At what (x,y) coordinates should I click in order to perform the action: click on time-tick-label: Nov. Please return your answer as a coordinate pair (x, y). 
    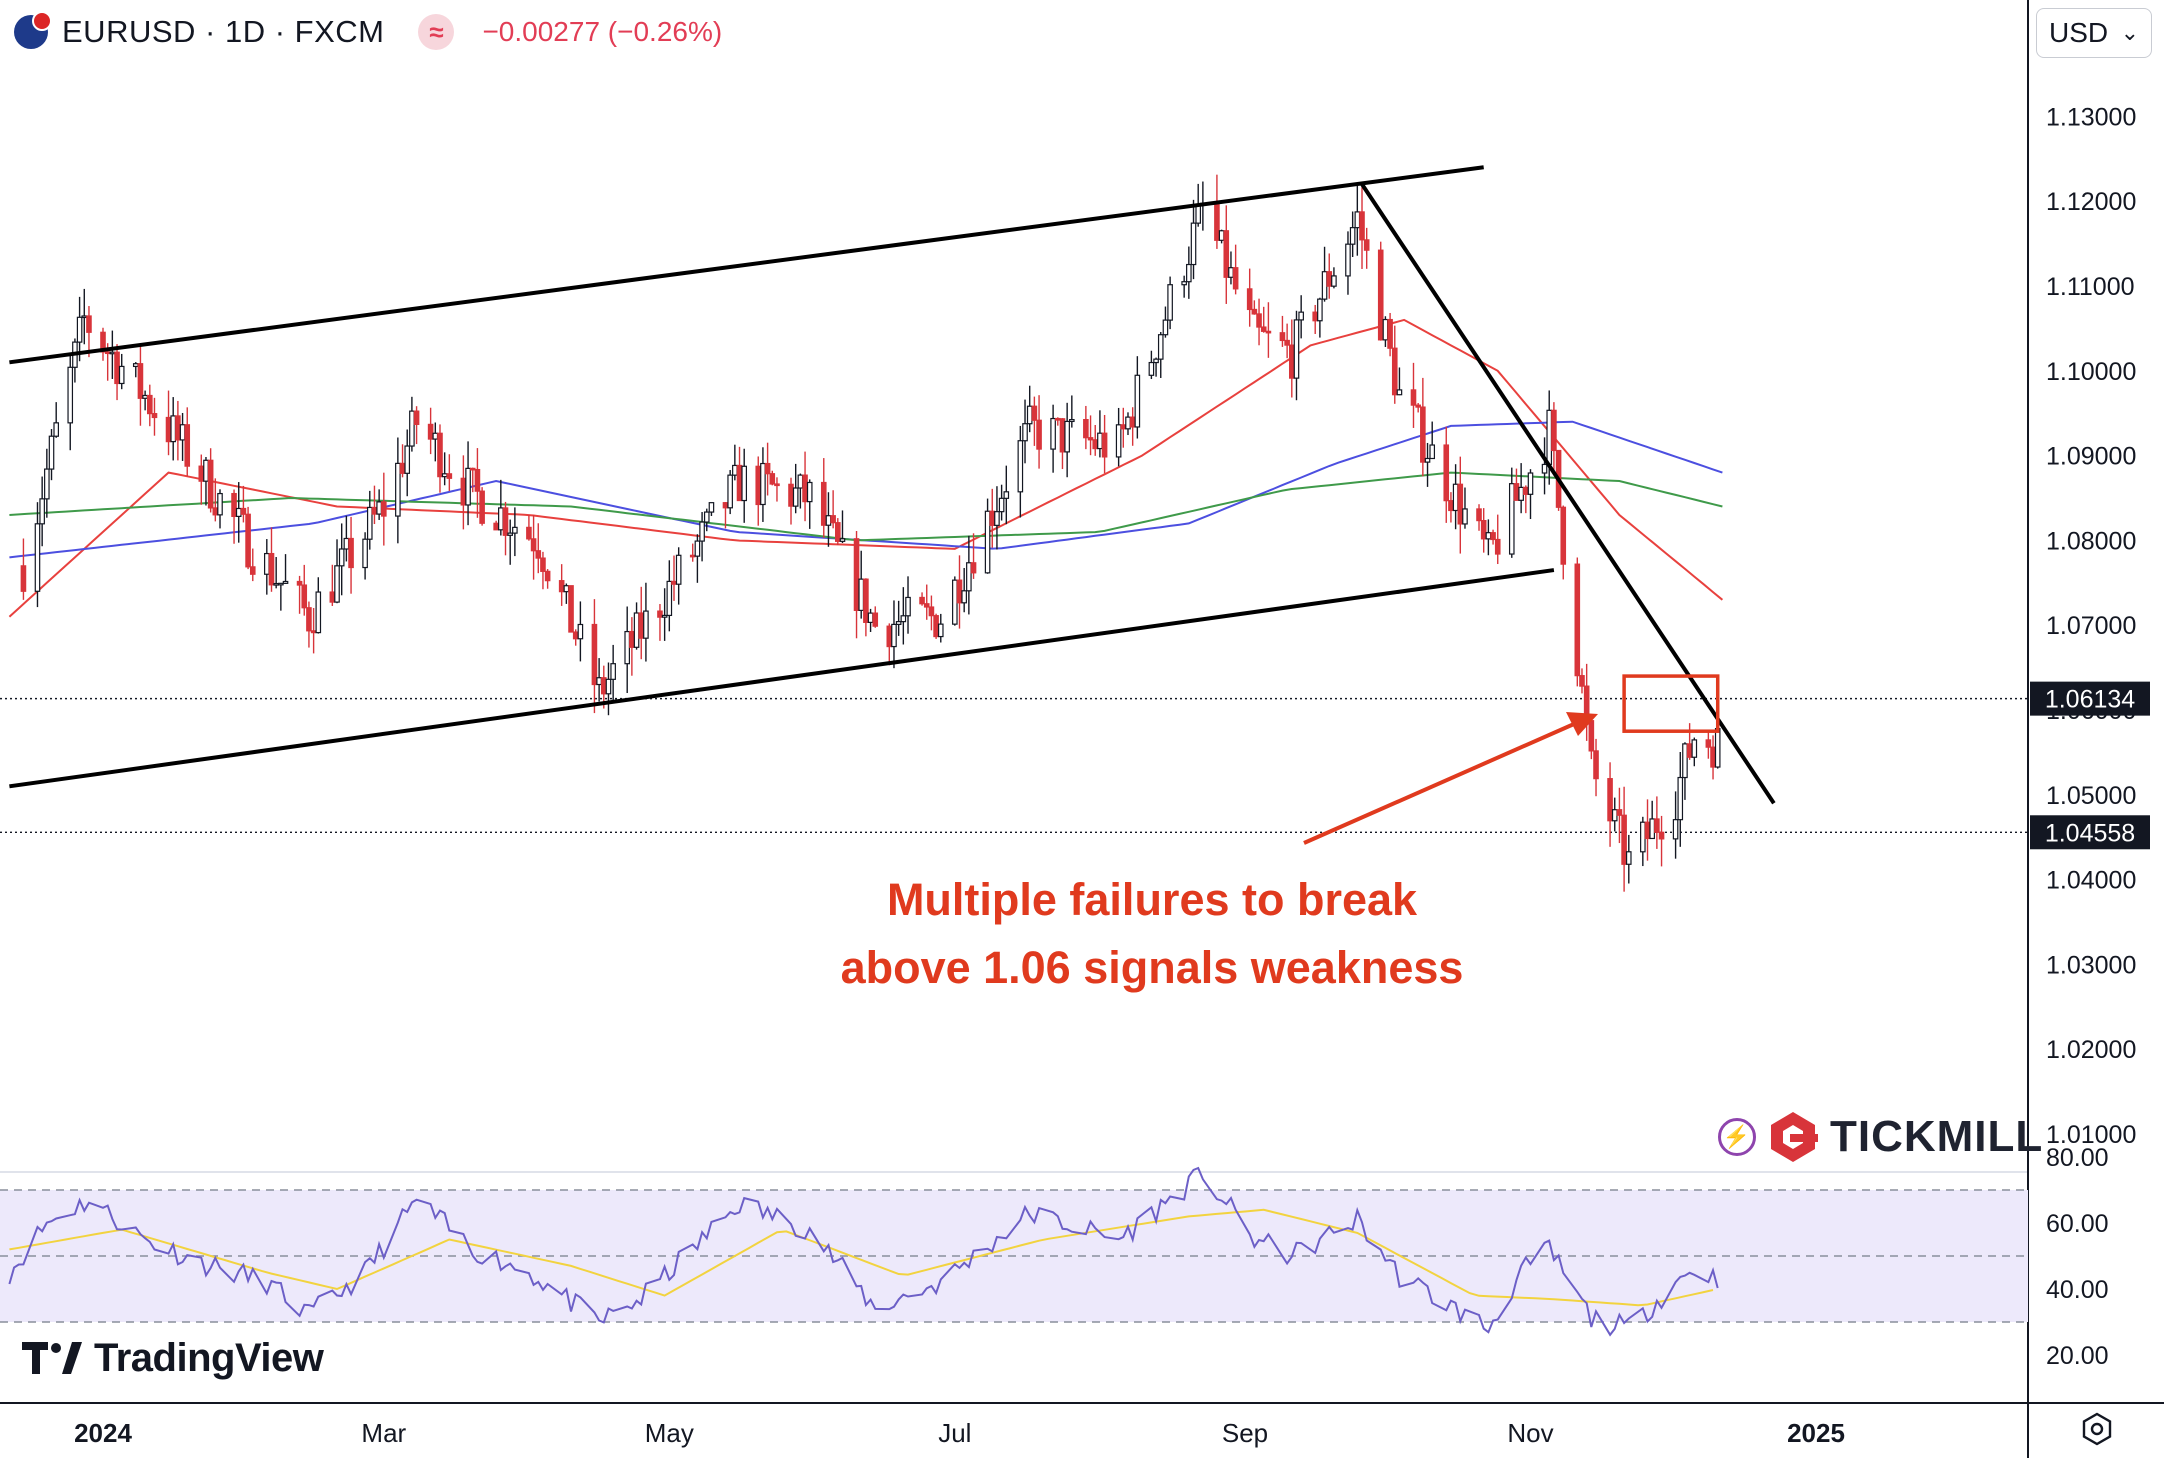
    Looking at the image, I should click on (1530, 1433).